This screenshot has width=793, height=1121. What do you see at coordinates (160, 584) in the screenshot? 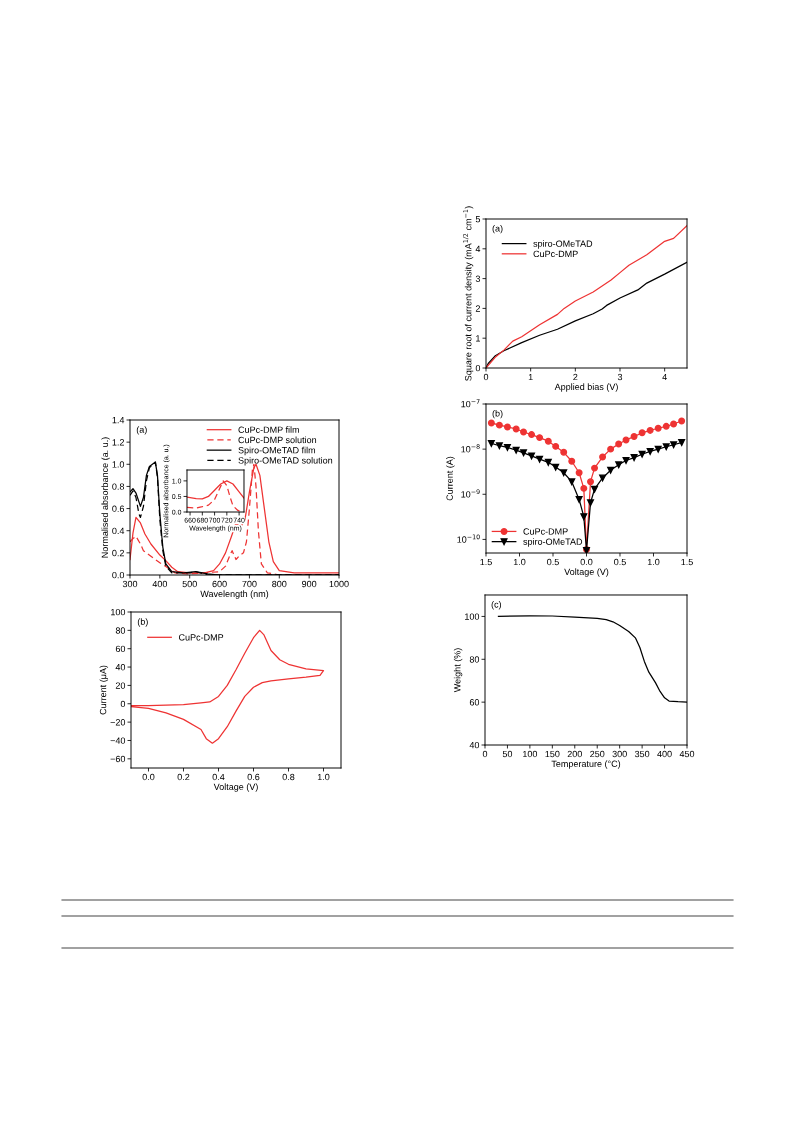
I see `x-tick-label: 400` at bounding box center [160, 584].